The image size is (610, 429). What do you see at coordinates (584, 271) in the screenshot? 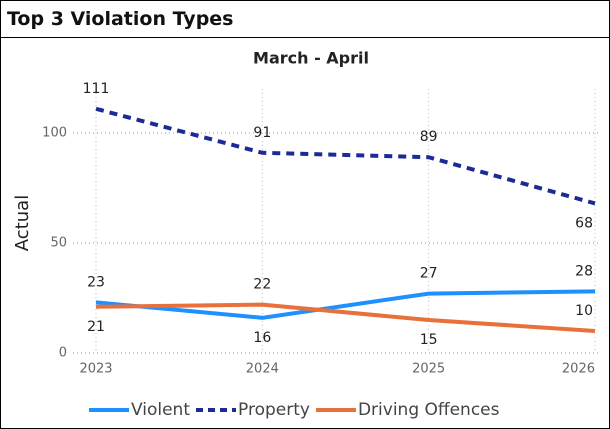
I see `data-label: 28` at bounding box center [584, 271].